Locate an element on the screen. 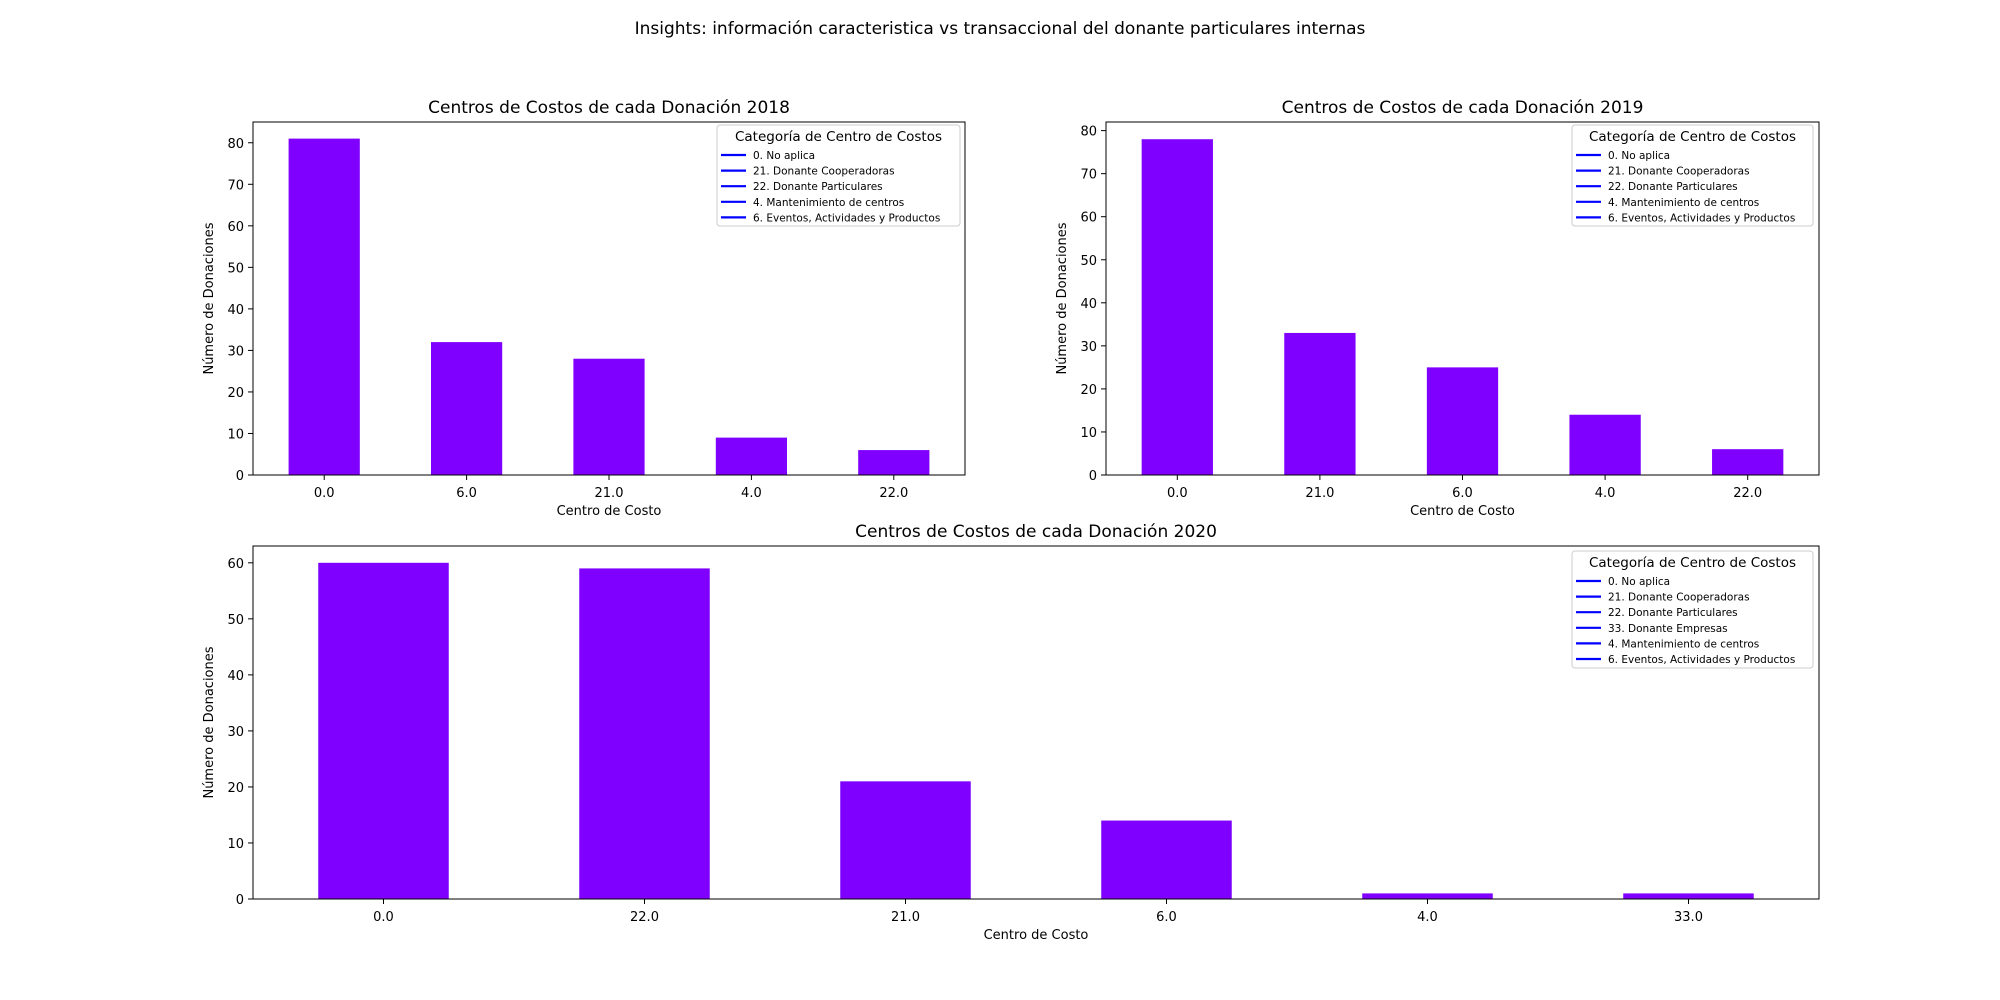 The height and width of the screenshot is (1000, 2000). bar-33.0 is located at coordinates (1688, 896).